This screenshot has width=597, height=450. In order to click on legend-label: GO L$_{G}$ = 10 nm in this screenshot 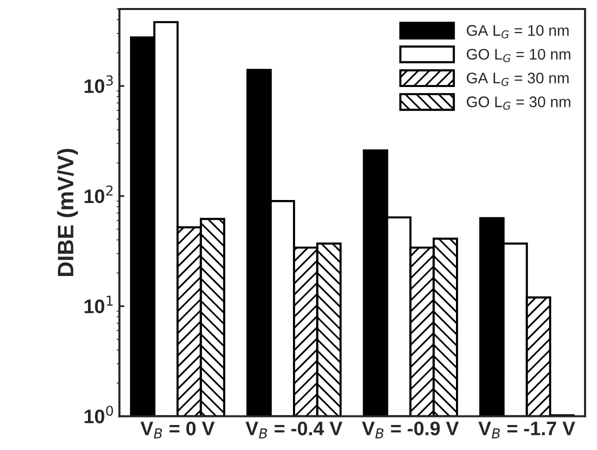, I will do `click(518, 55)`.